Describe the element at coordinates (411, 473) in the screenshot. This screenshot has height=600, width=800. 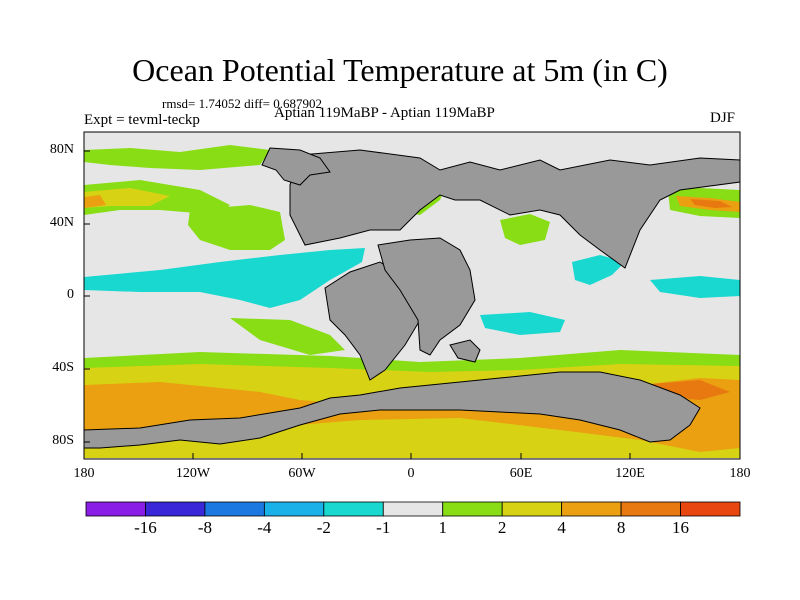
I see `lon-label-0: 0` at that location.